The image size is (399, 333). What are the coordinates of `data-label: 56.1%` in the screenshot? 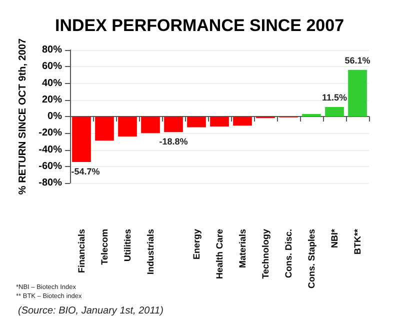 It's located at (357, 60).